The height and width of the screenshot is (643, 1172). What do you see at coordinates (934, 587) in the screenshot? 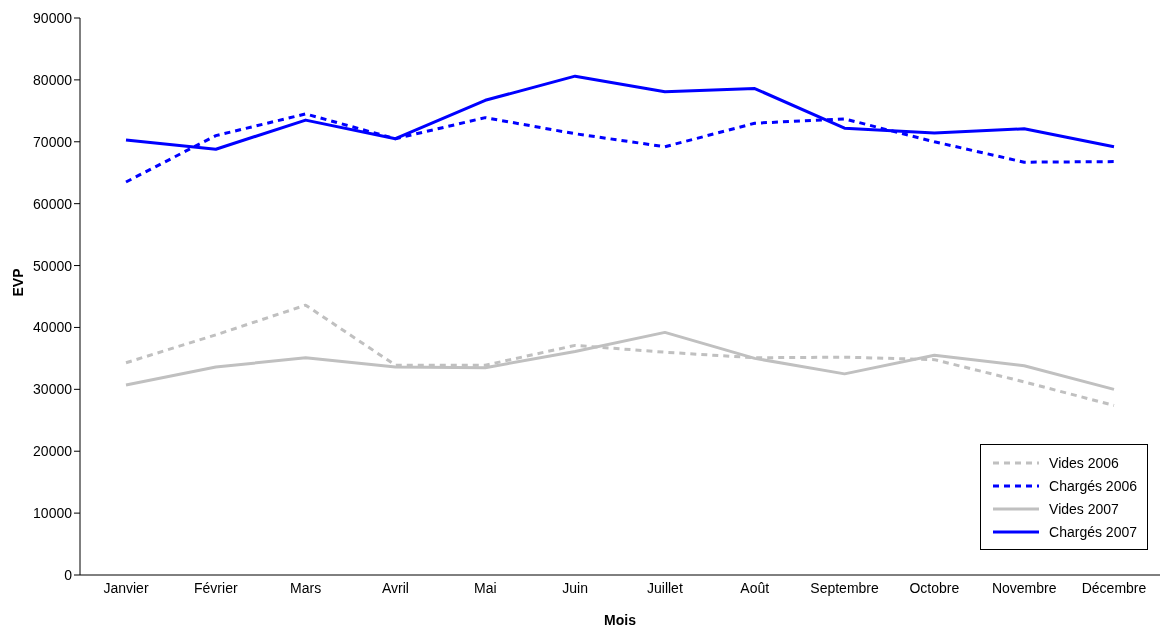
I see `x-tick-label: Octobre` at bounding box center [934, 587].